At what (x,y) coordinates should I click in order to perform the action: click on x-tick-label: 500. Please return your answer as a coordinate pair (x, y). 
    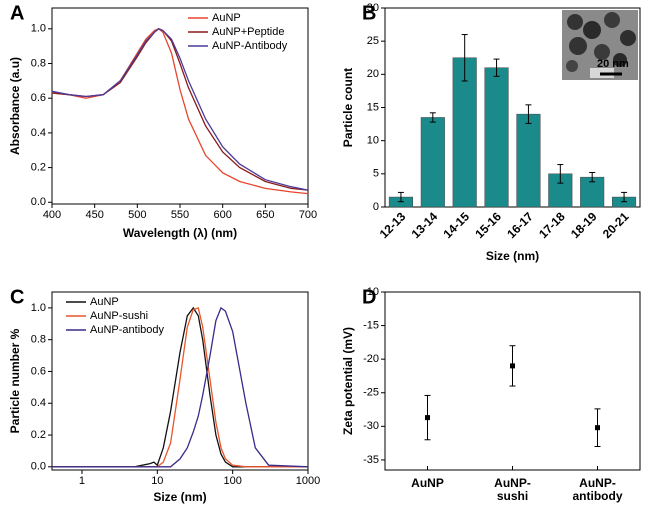
    Looking at the image, I should click on (137, 215).